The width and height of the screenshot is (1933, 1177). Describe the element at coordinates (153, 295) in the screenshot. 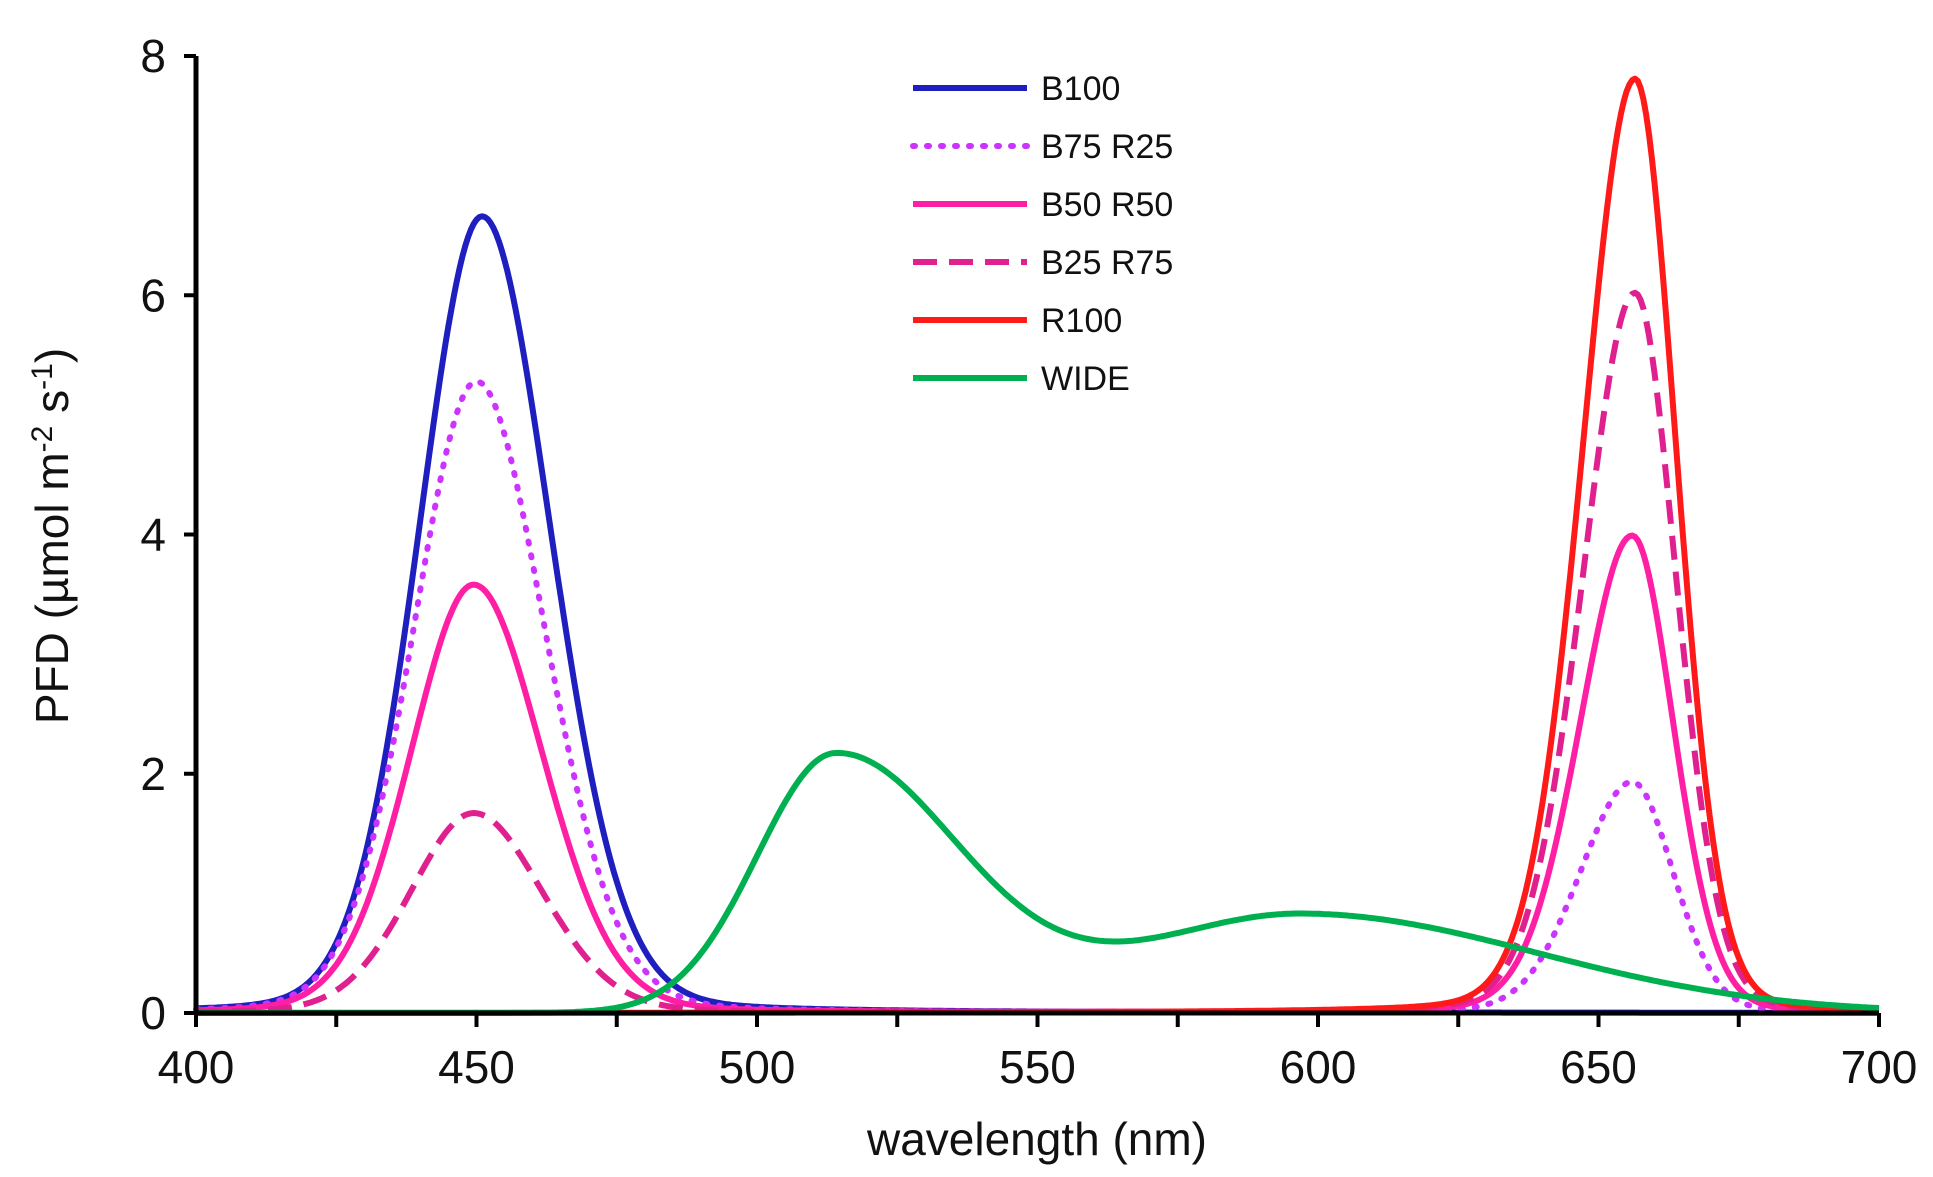

I see `y-tick-label: 6` at that location.